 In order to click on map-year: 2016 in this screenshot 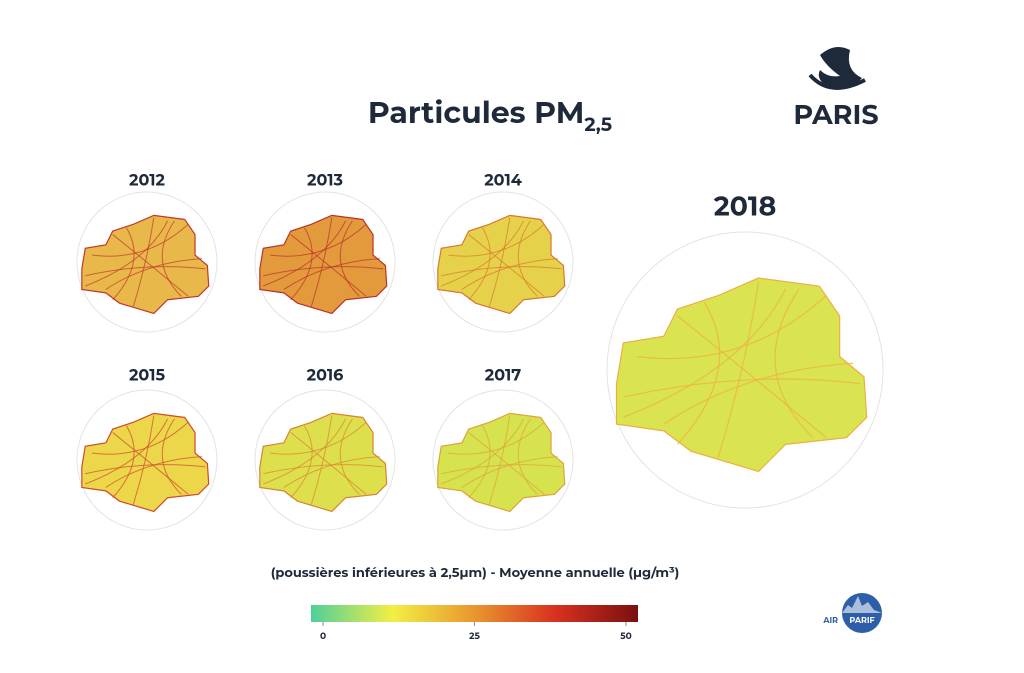, I will do `click(325, 376)`.